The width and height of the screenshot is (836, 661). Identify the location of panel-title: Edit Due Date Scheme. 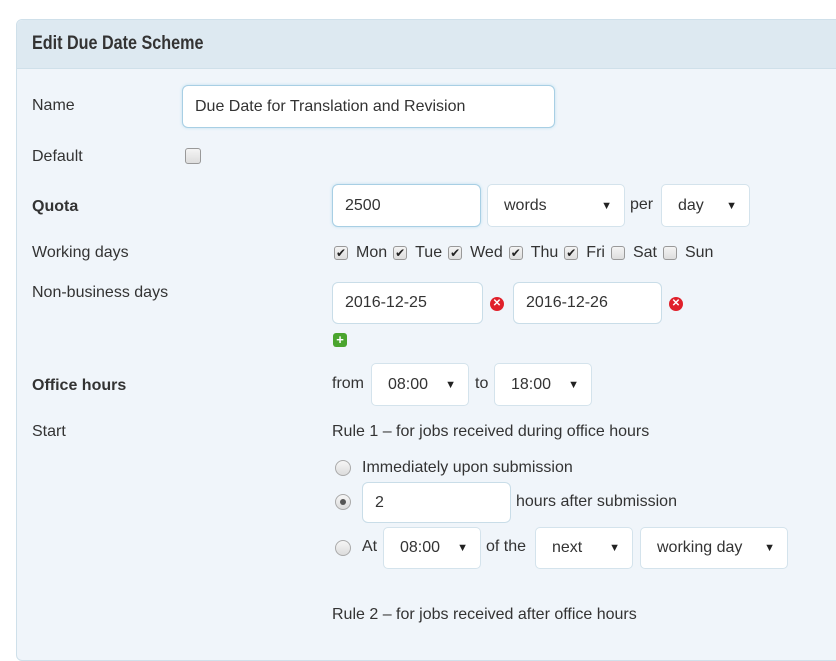
(118, 43).